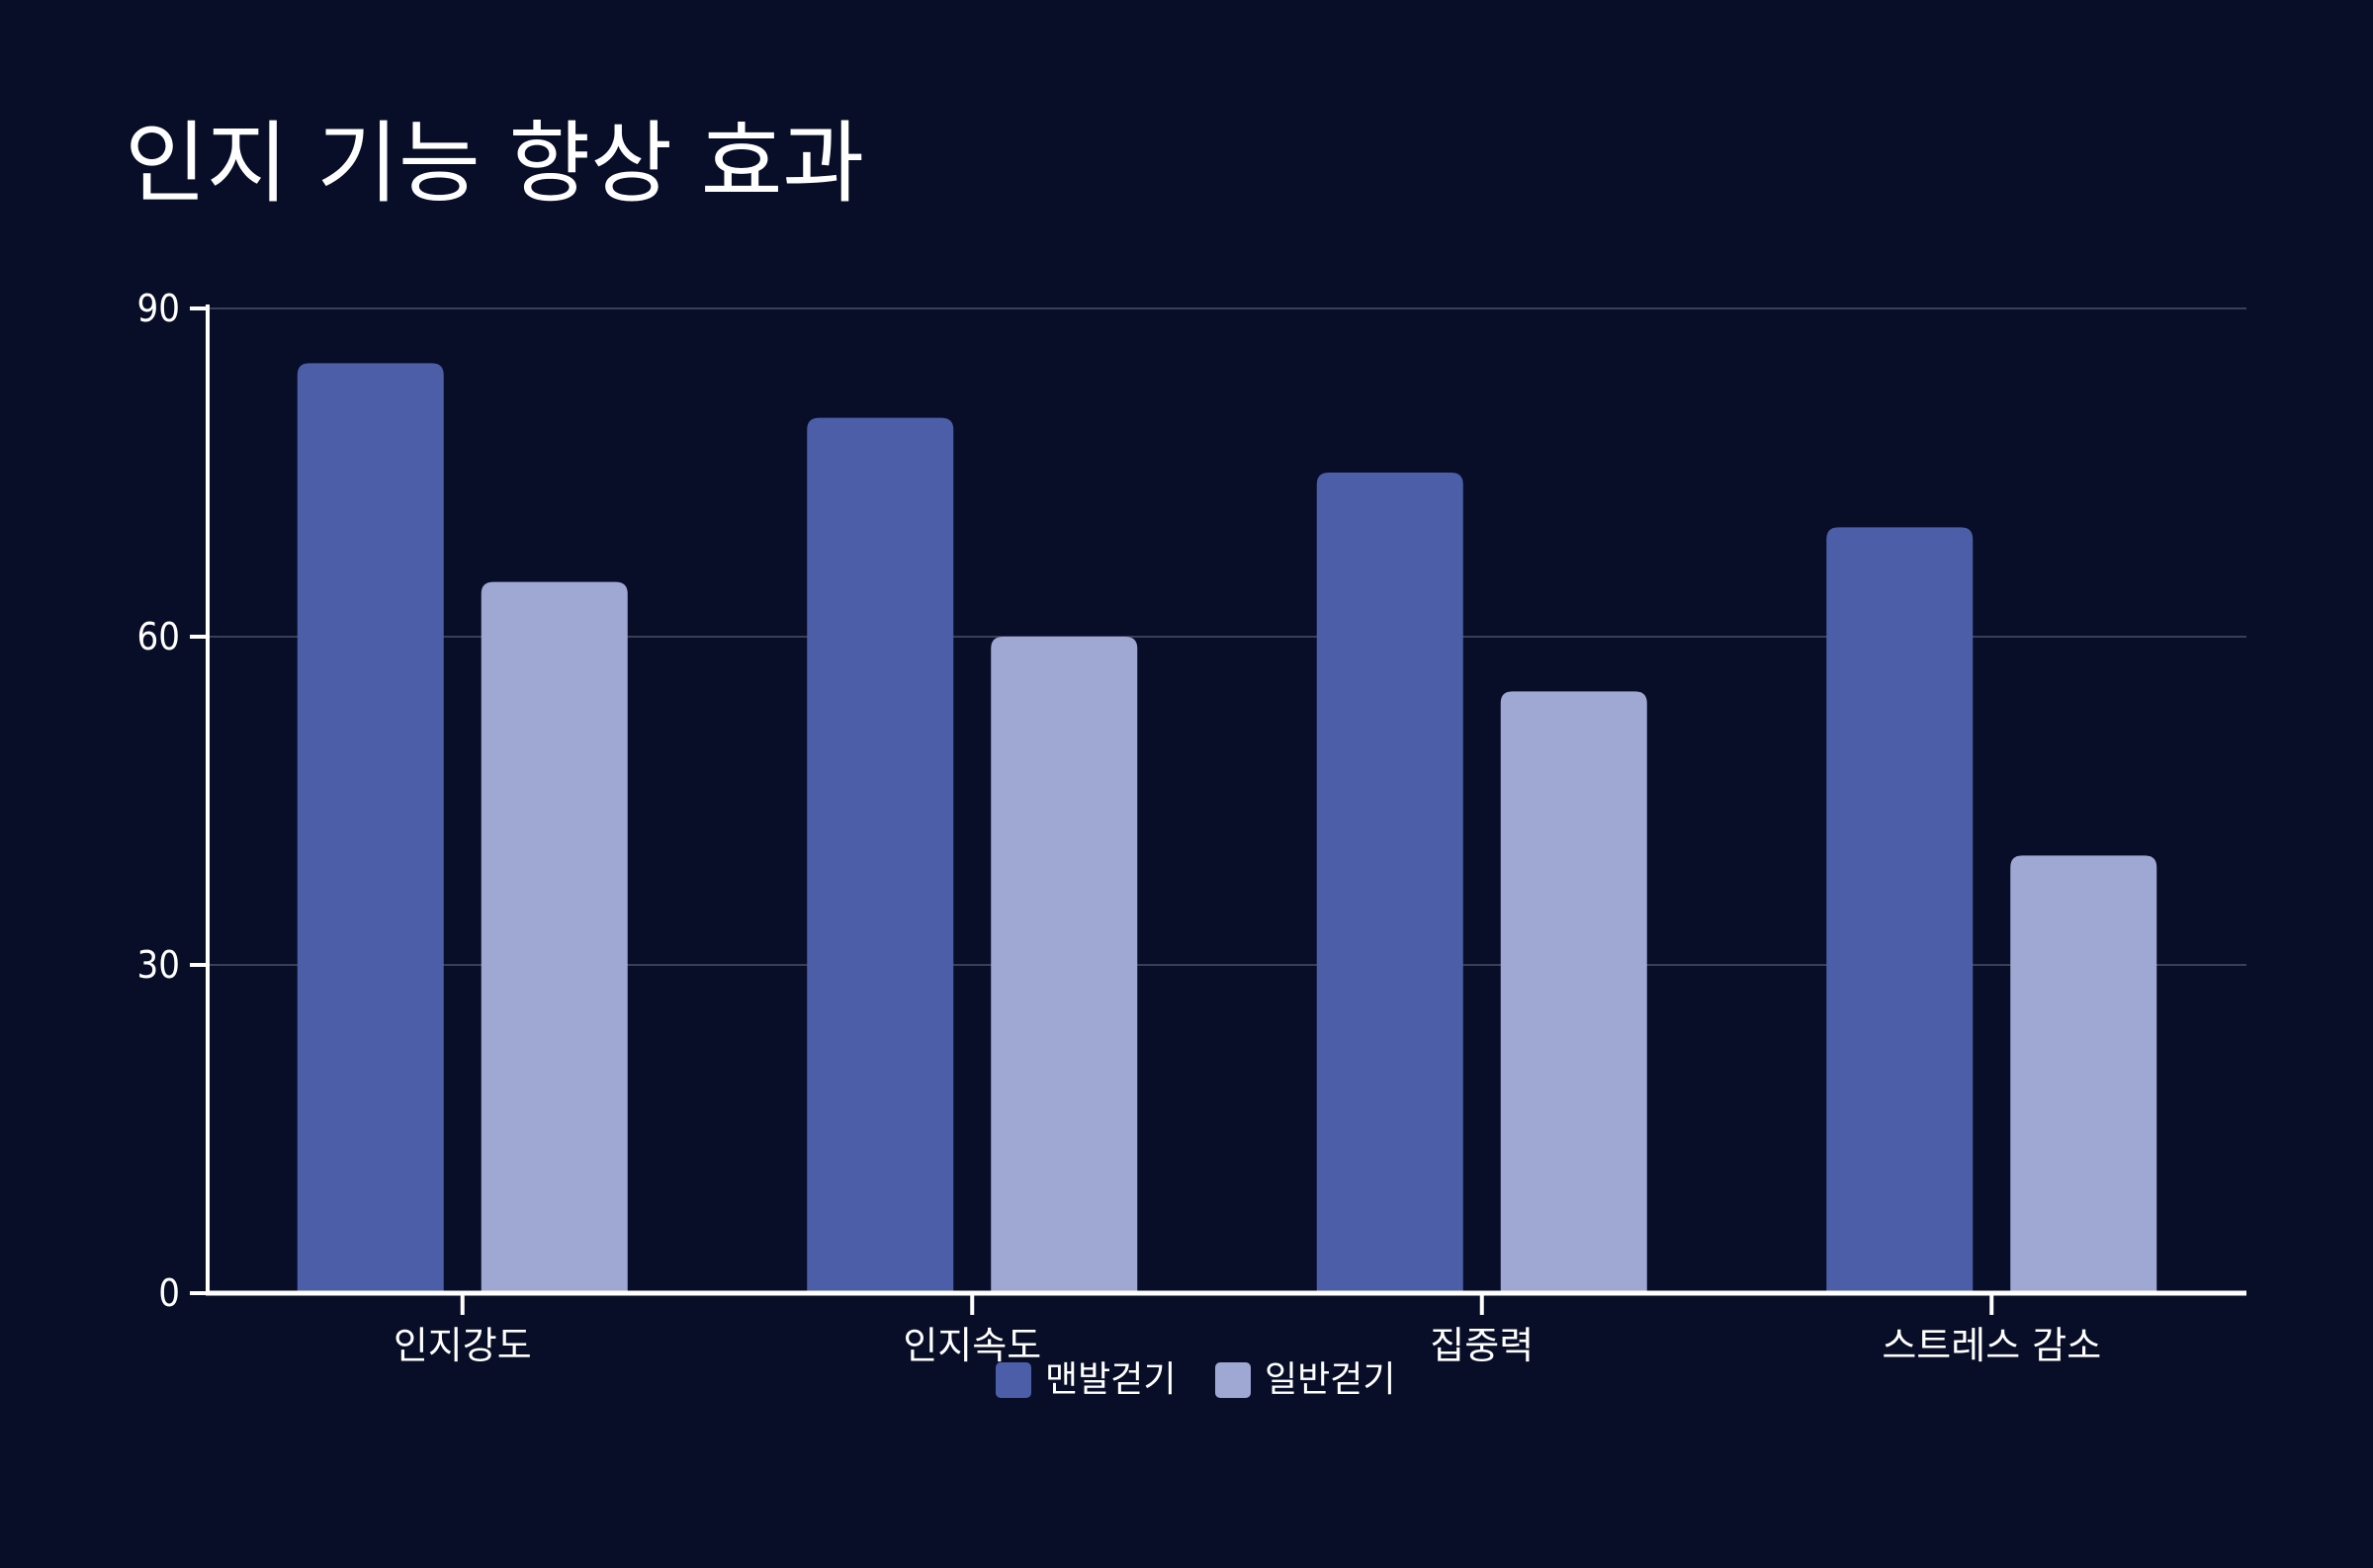  I want to click on legend-label: 맨발걷기, so click(1110, 1380).